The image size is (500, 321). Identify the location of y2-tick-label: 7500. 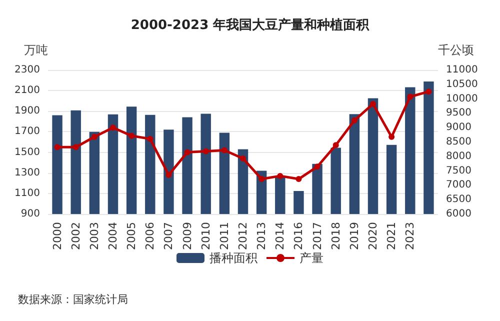
(459, 170).